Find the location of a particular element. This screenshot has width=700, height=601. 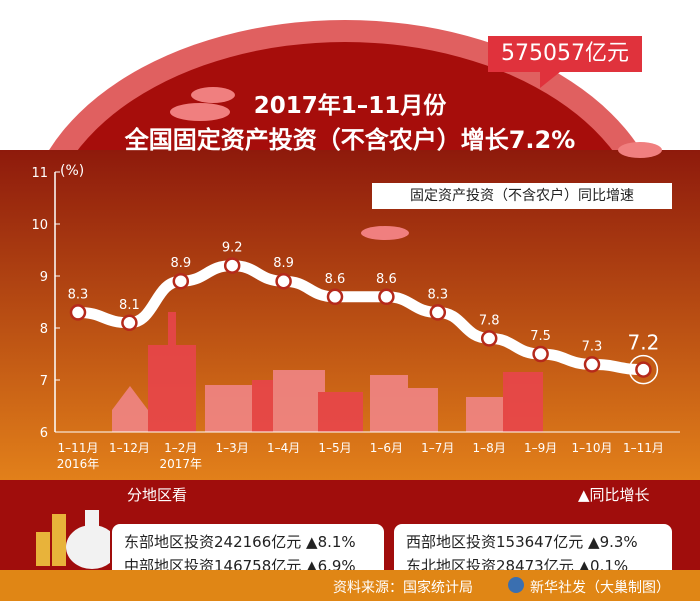

x-tick-label: 1–10月 is located at coordinates (592, 448).